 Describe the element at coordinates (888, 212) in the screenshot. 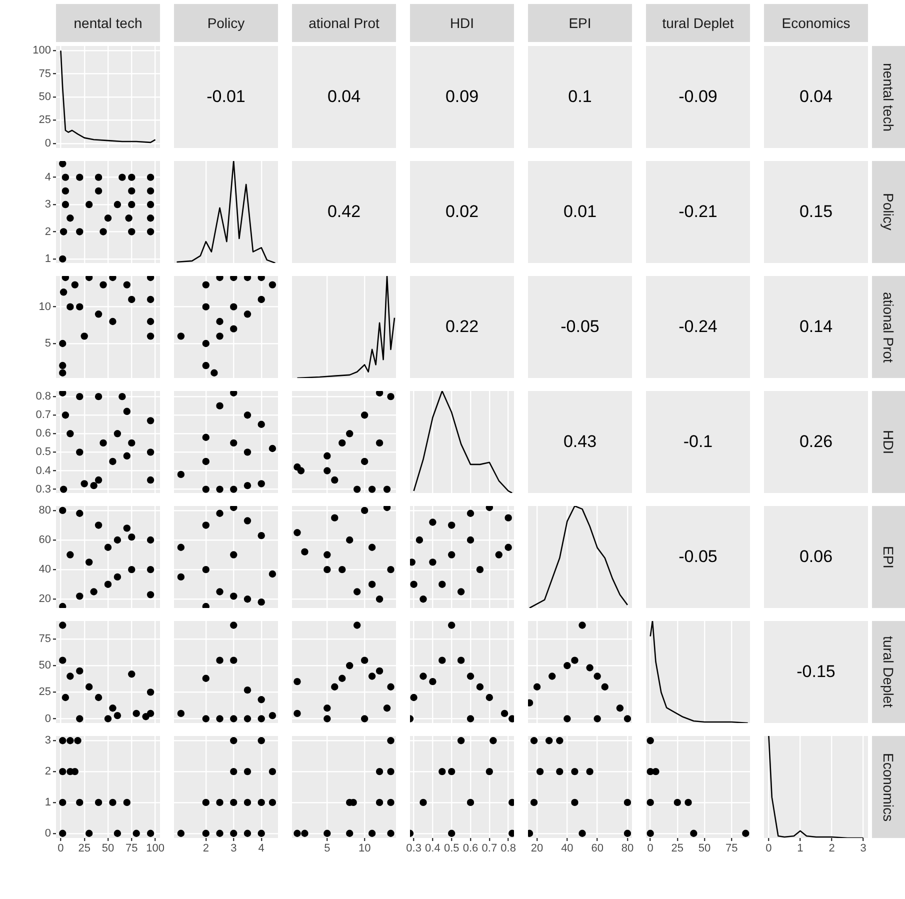

I see `y2-axis-title: Policy` at that location.